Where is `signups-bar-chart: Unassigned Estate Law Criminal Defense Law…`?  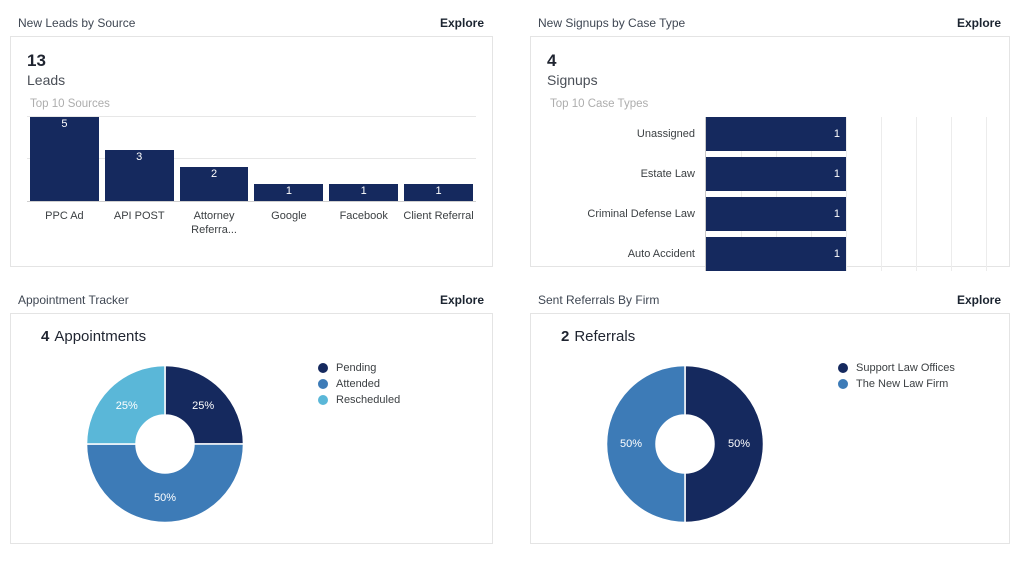 signups-bar-chart: Unassigned Estate Law Criminal Defense Law… is located at coordinates (770, 193).